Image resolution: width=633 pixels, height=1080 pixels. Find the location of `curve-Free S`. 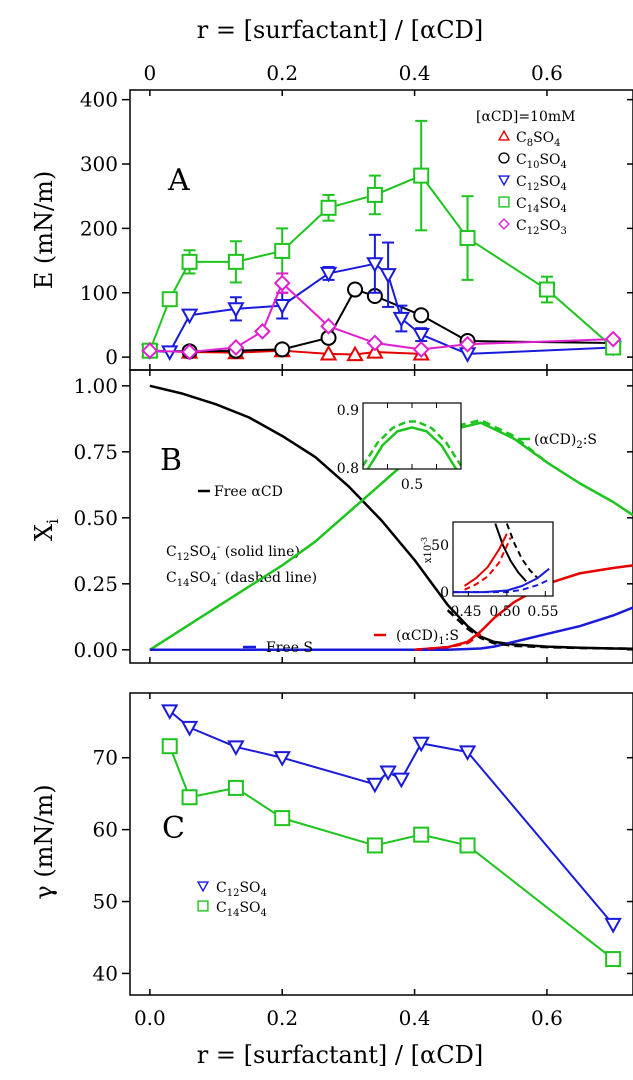

curve-Free S is located at coordinates (391, 629).